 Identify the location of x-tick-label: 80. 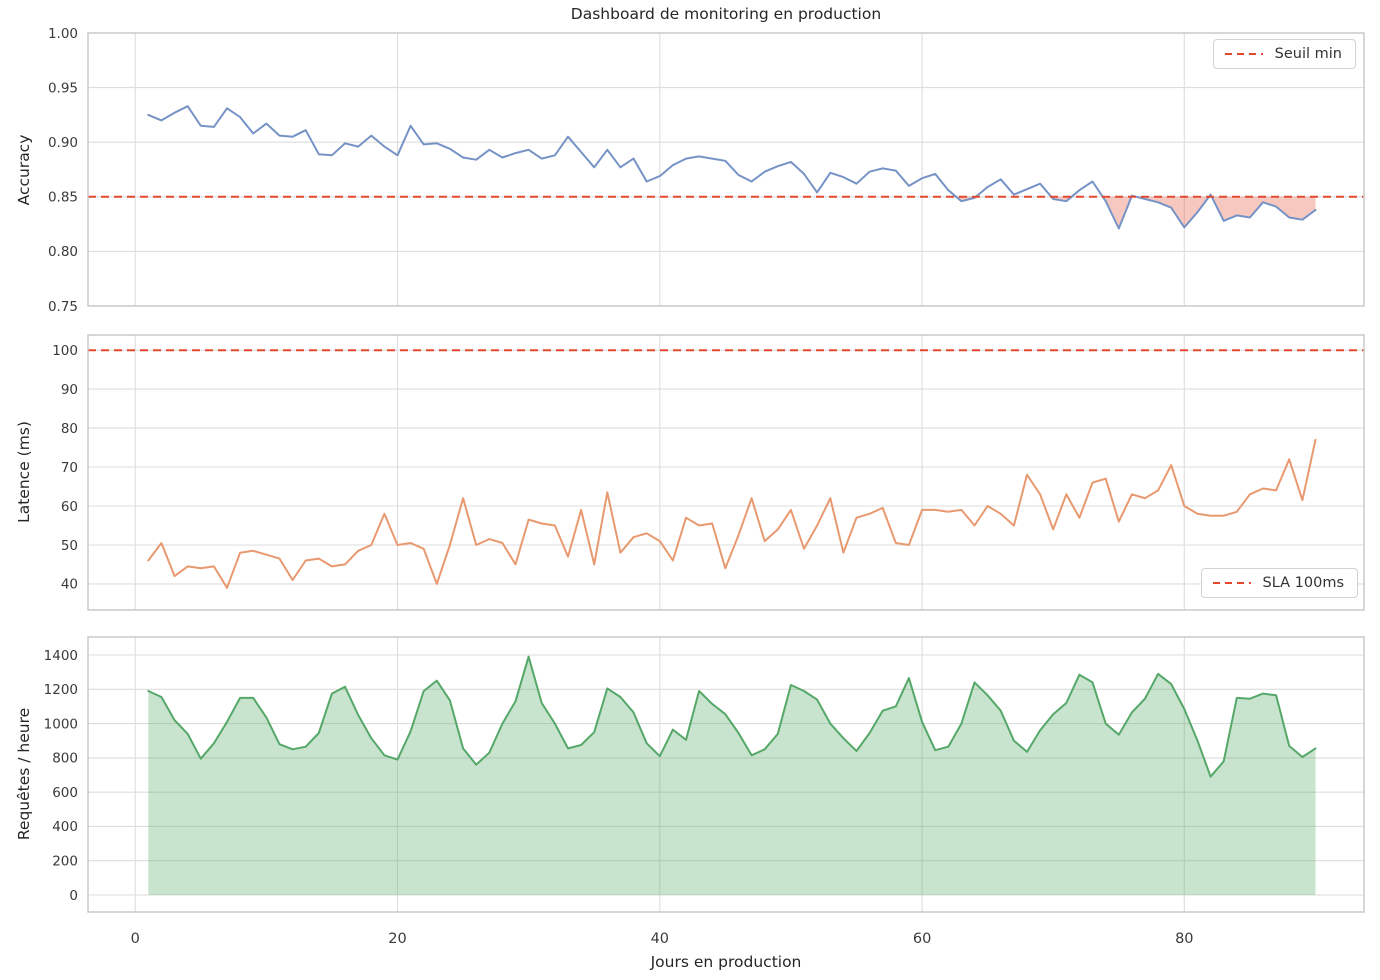
(1184, 939).